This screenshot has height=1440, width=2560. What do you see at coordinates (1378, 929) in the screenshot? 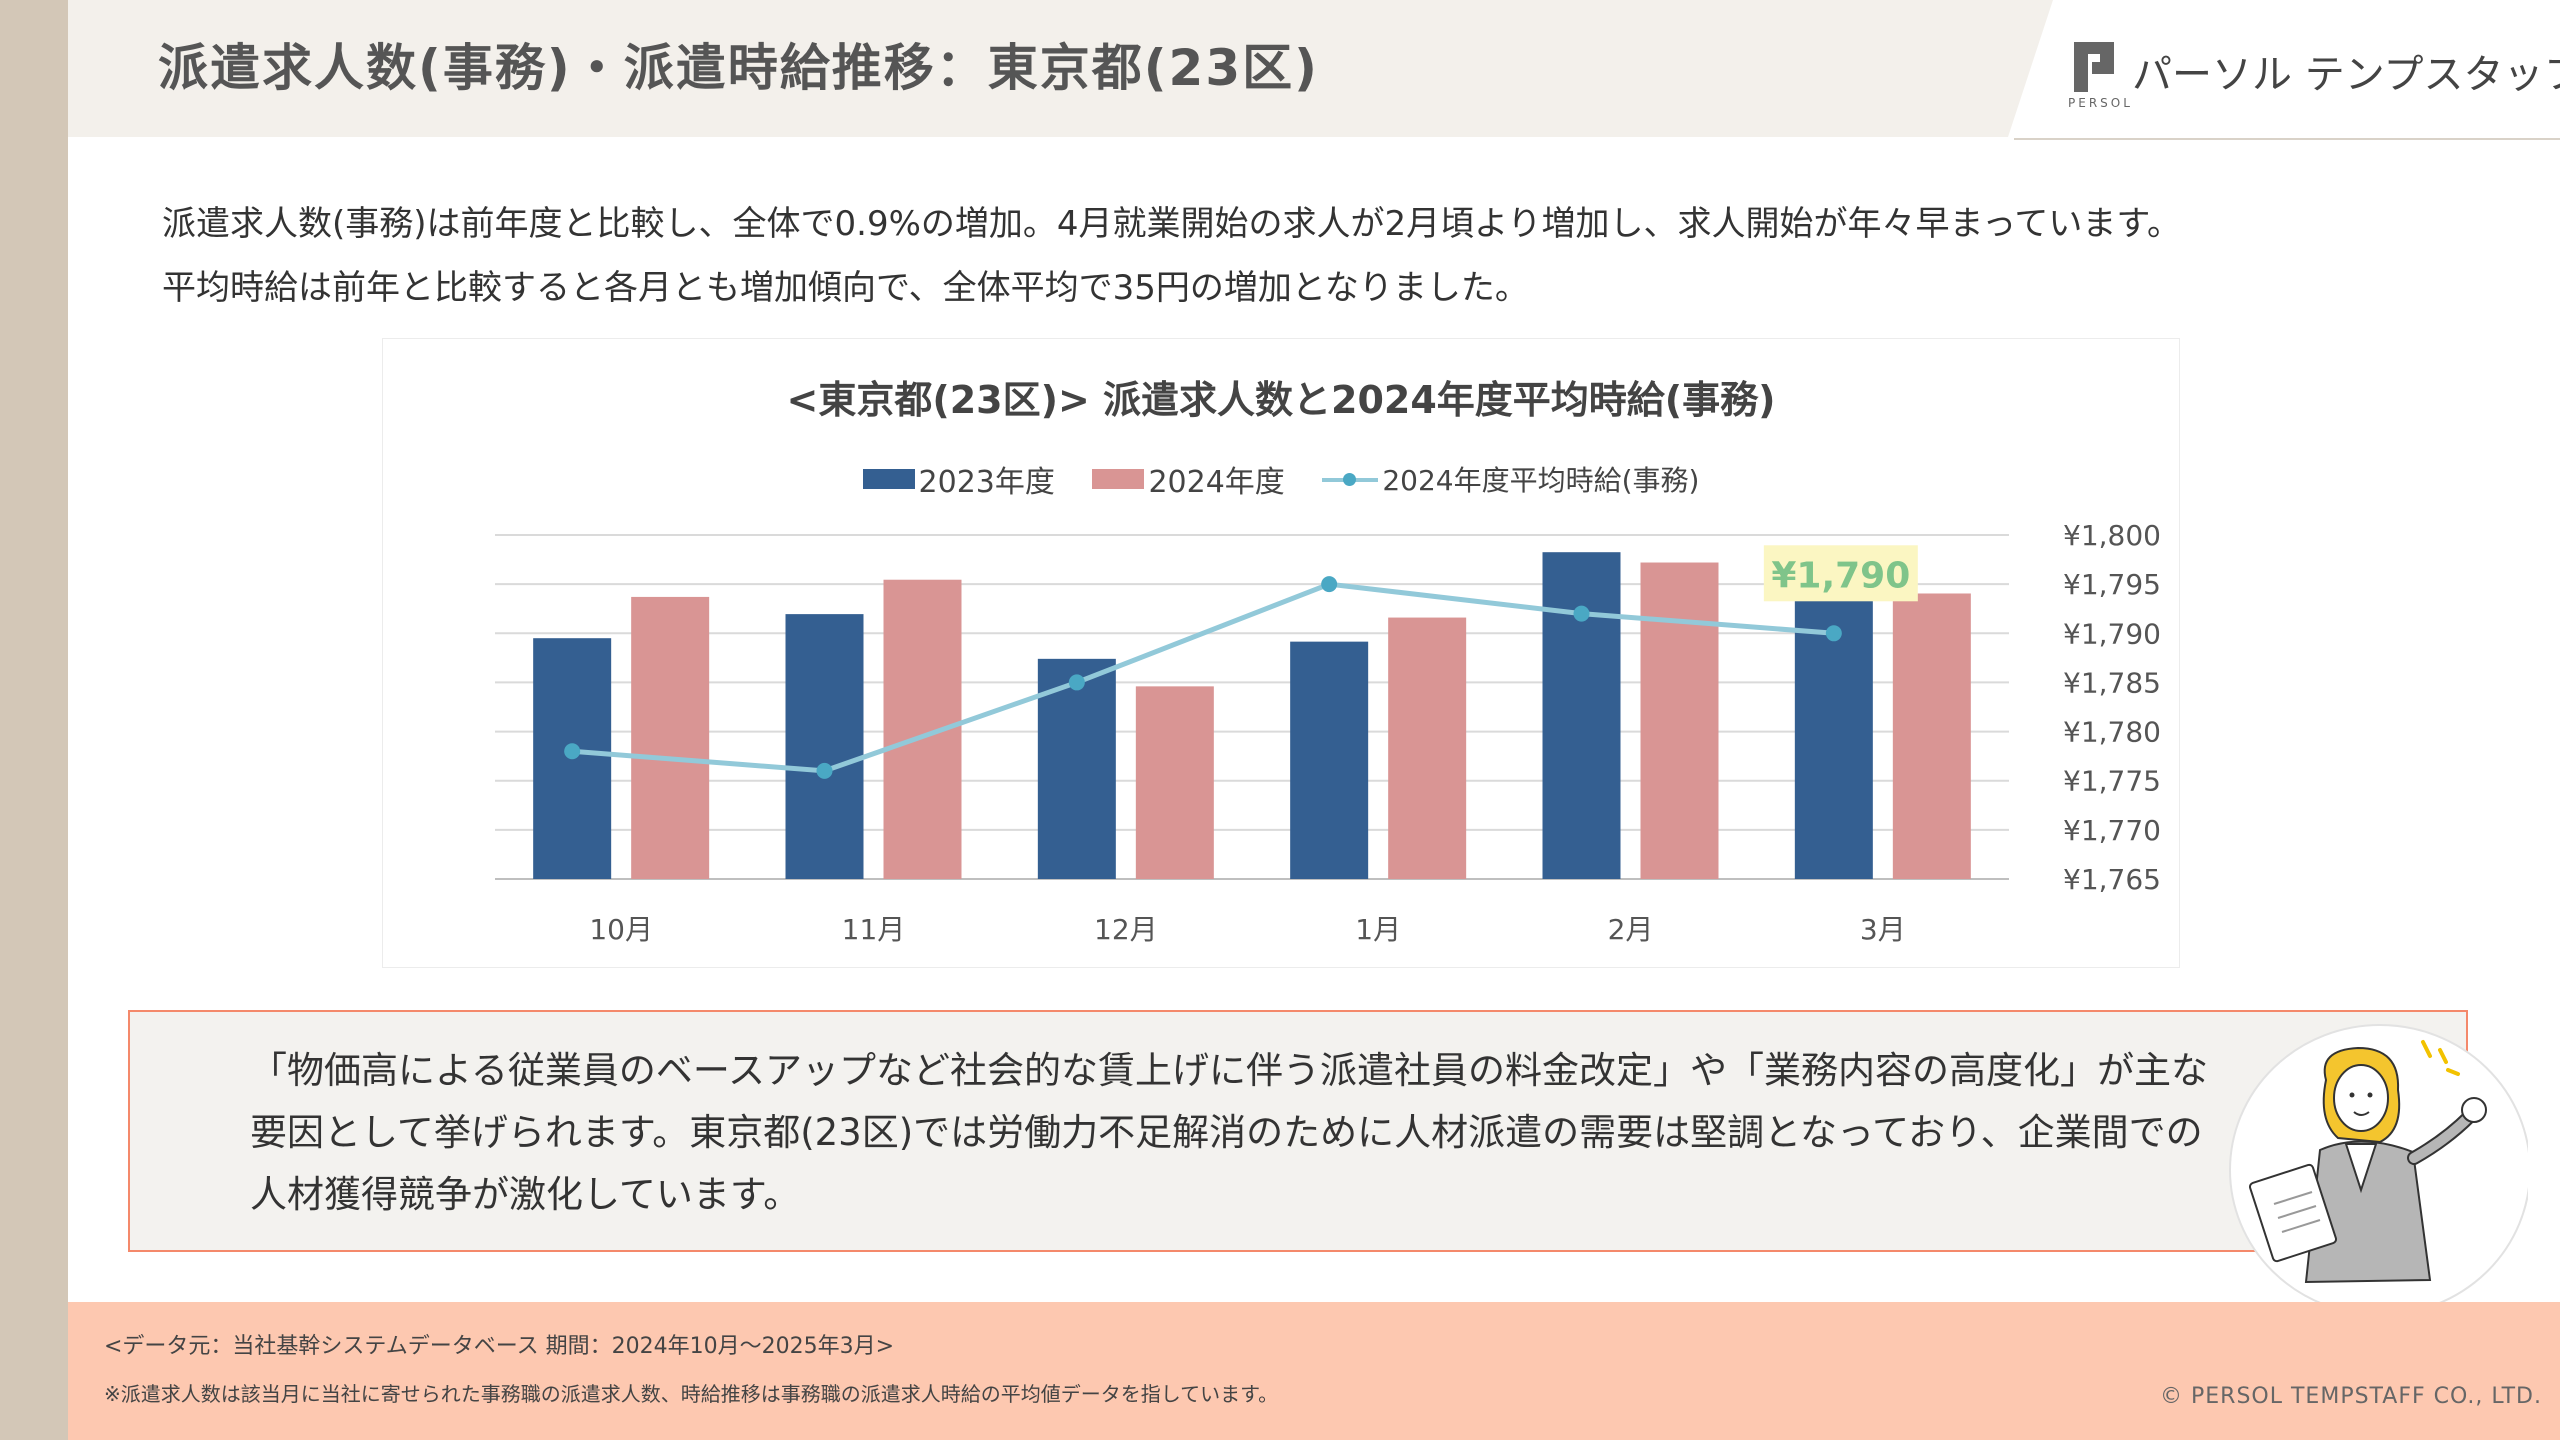
I see `x-tick-label: 1月` at bounding box center [1378, 929].